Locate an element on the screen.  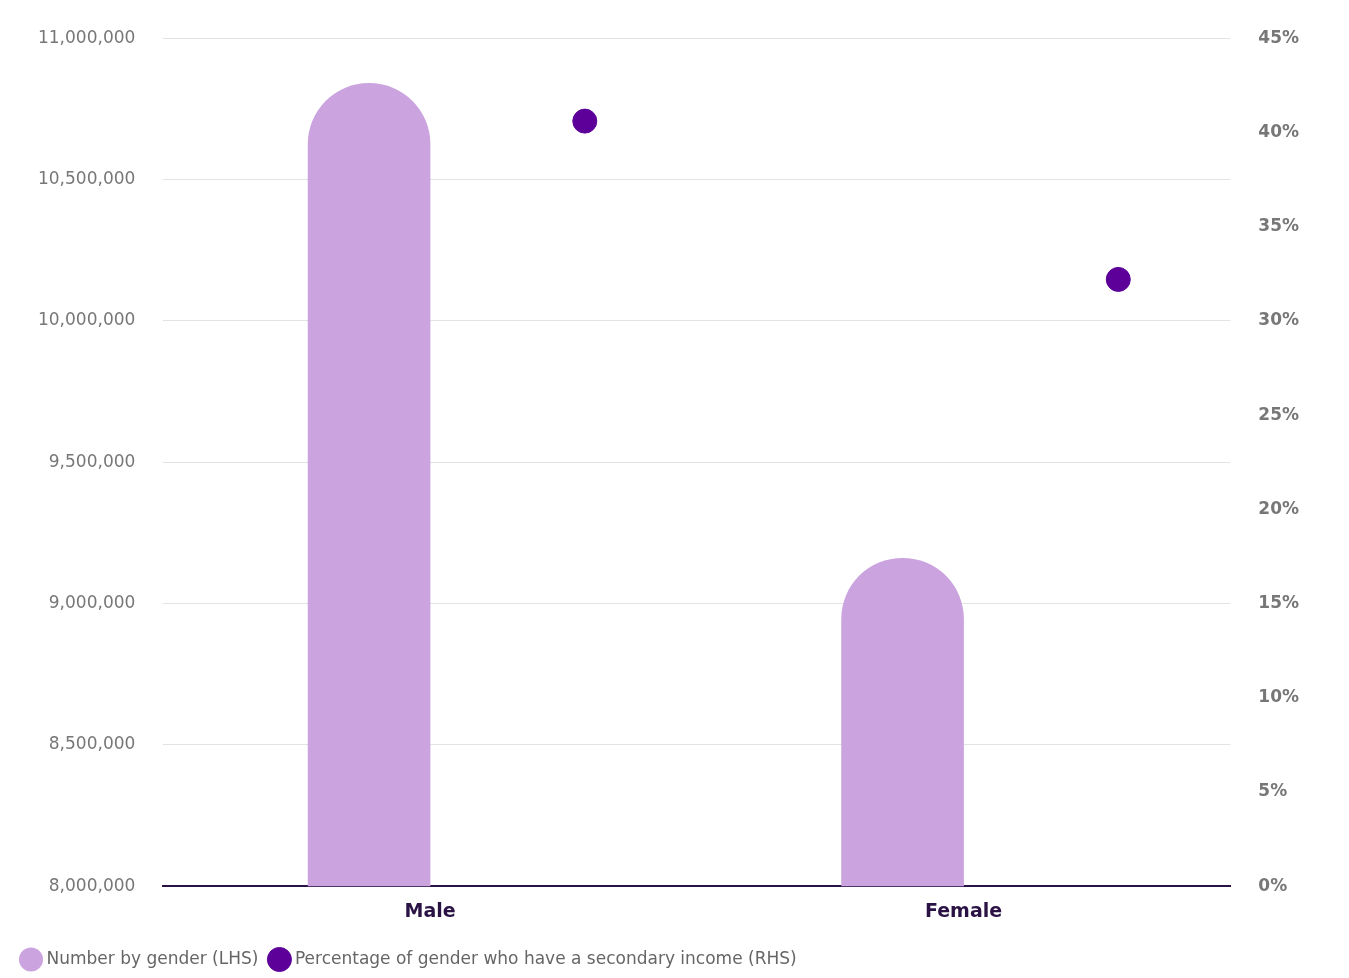
x-tick-label: Male is located at coordinates (430, 909).